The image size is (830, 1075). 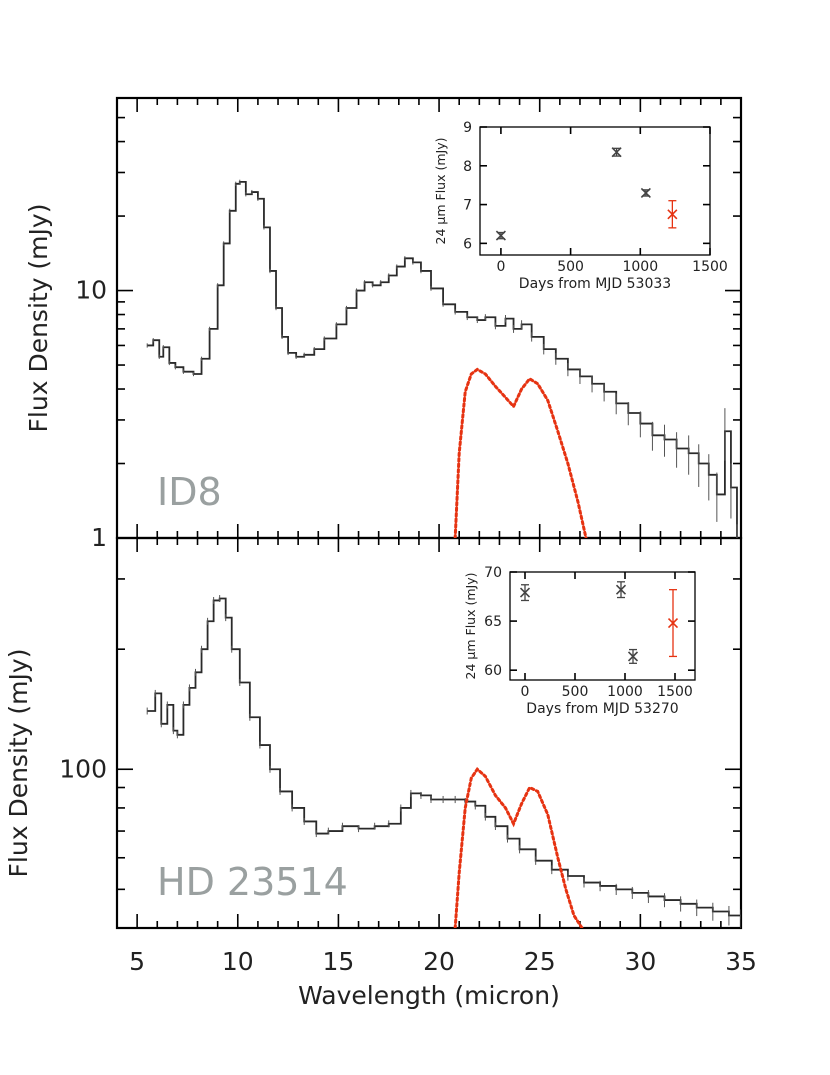 I want to click on inset-y-tick-label: 70, so click(x=493, y=573).